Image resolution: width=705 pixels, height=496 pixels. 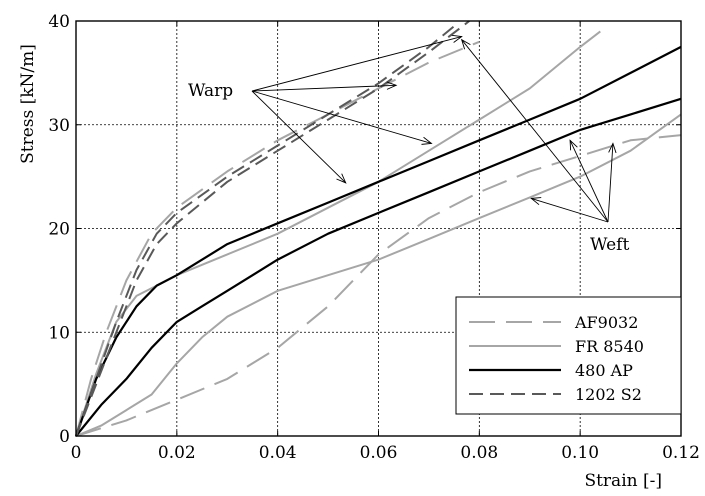 What do you see at coordinates (59, 22) in the screenshot?
I see `y-tick-label: 40` at bounding box center [59, 22].